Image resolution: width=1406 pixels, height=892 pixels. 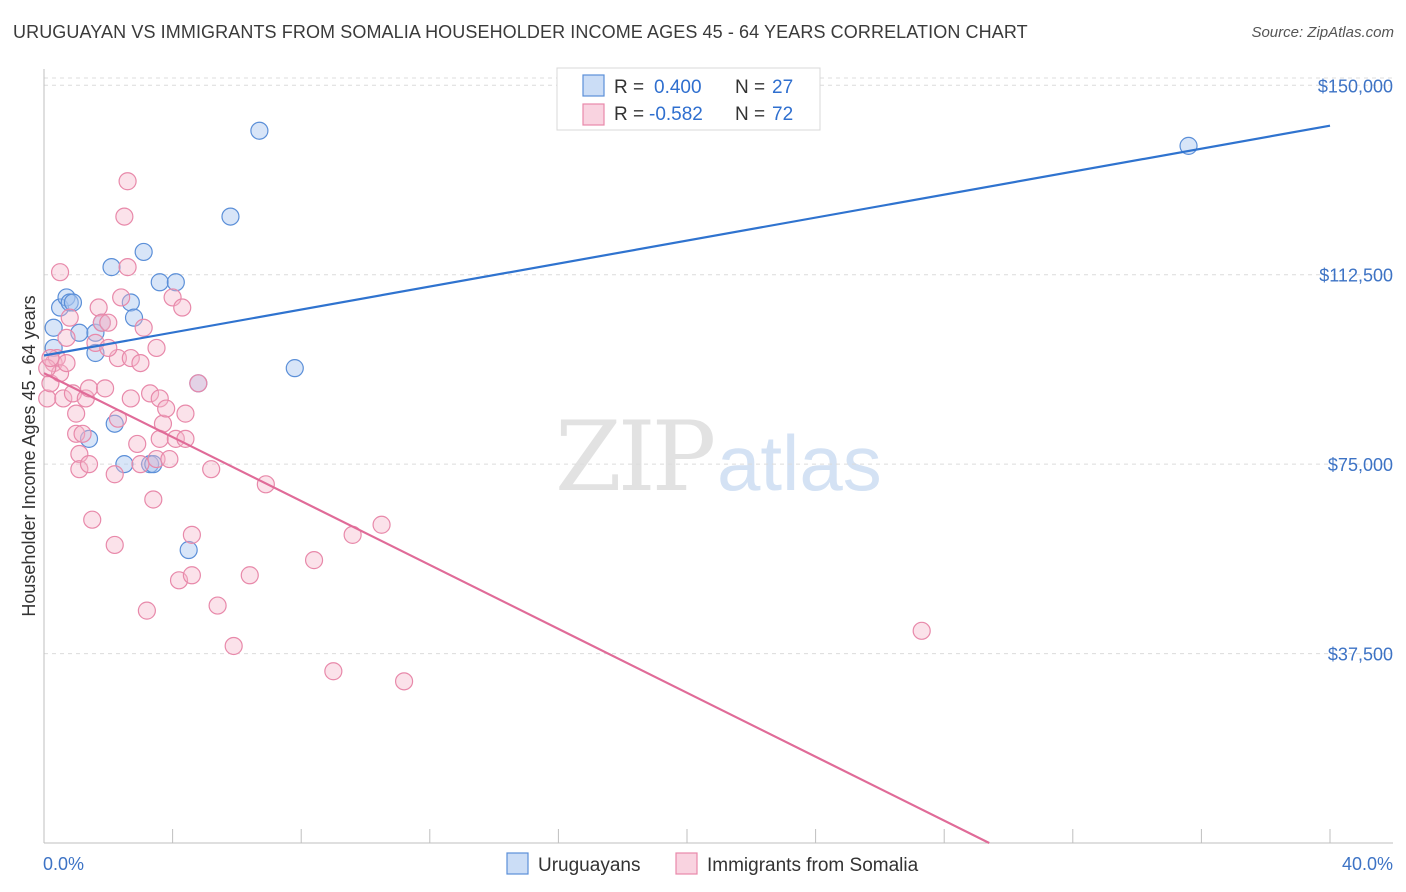 I want to click on legend-n-label-1: N =, so click(x=750, y=87).